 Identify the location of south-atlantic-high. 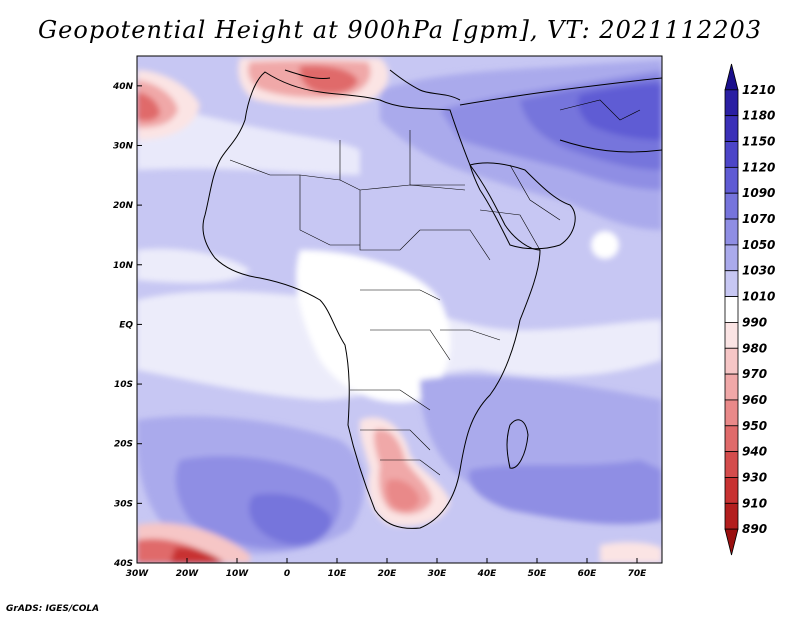
(290, 519).